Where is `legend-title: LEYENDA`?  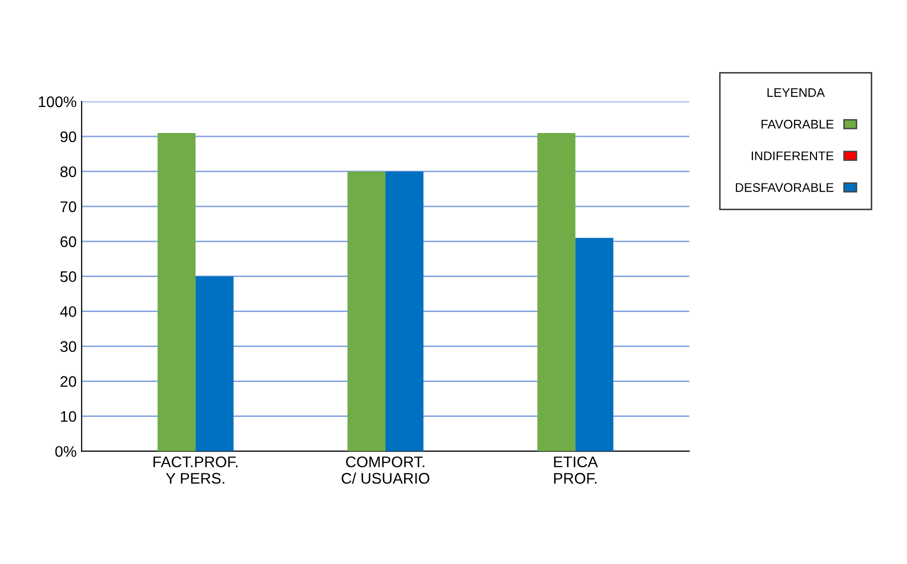 legend-title: LEYENDA is located at coordinates (796, 92).